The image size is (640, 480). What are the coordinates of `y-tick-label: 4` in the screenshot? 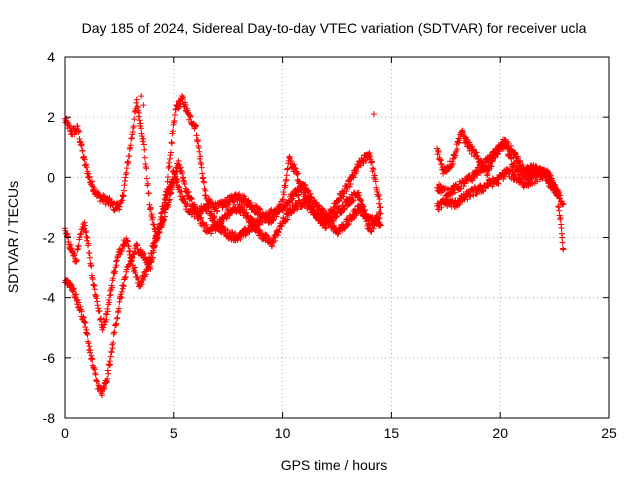 It's located at (51, 57).